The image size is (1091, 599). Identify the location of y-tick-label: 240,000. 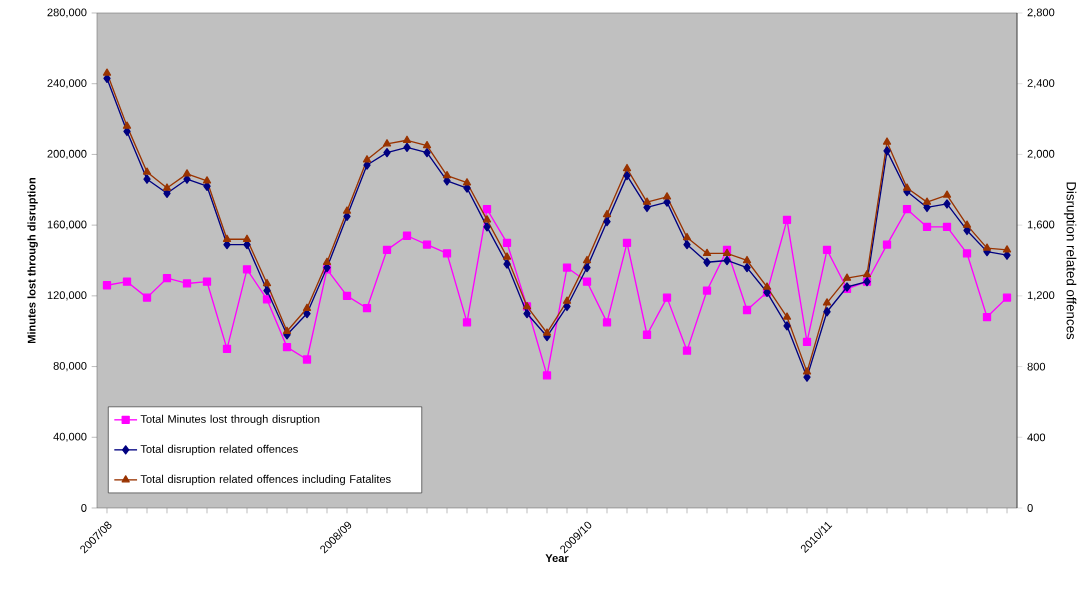
(67, 84).